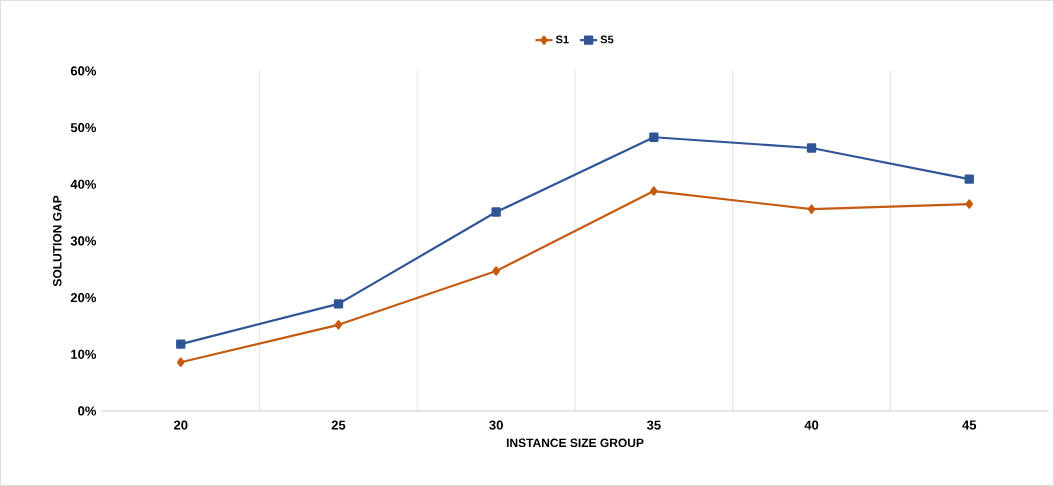  I want to click on legend-label: S5, so click(607, 39).